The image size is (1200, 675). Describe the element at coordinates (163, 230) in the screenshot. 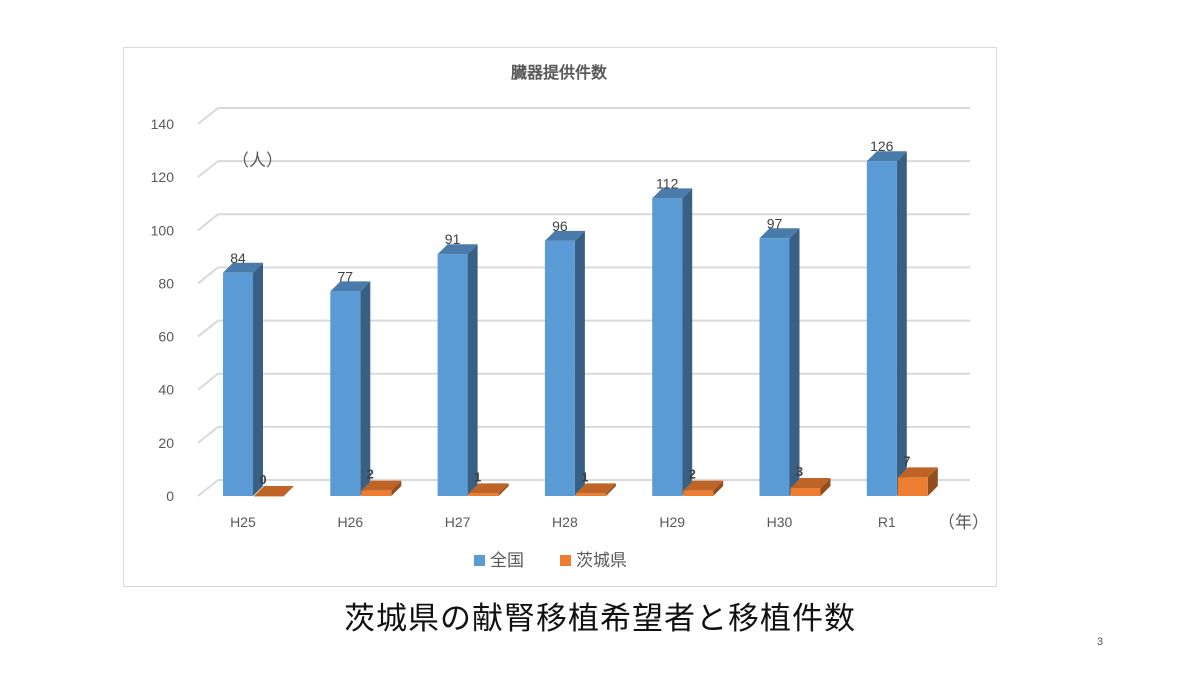

I see `y-tick-label: 100` at that location.